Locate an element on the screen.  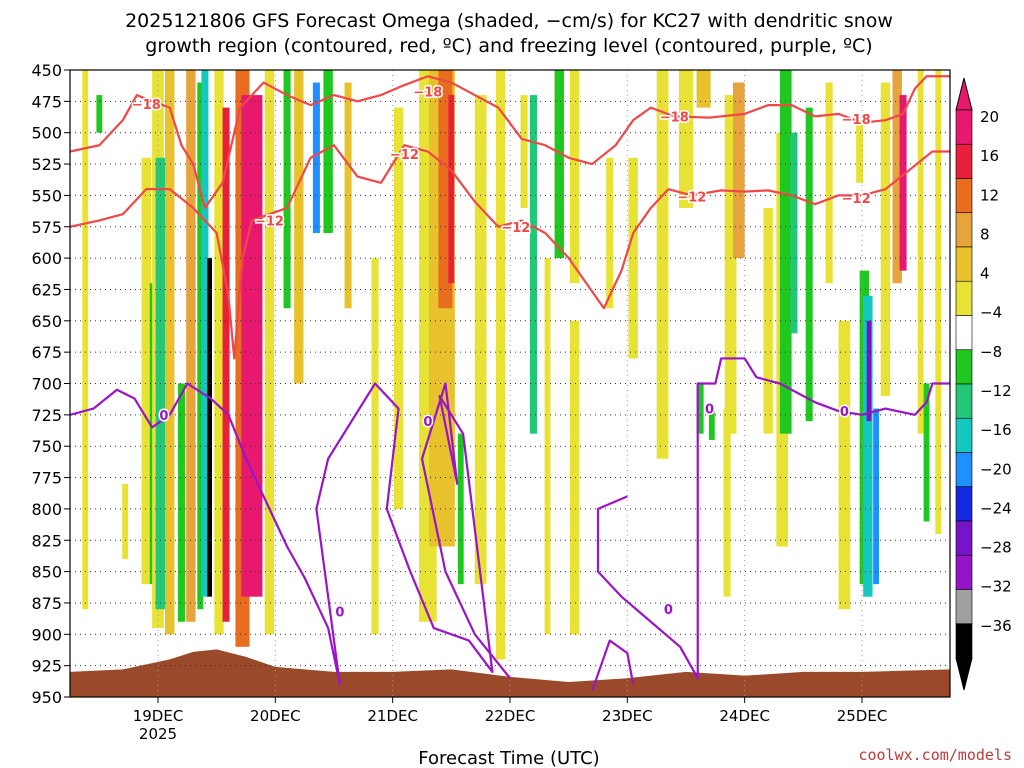
terrain-fill is located at coordinates (510, 673).